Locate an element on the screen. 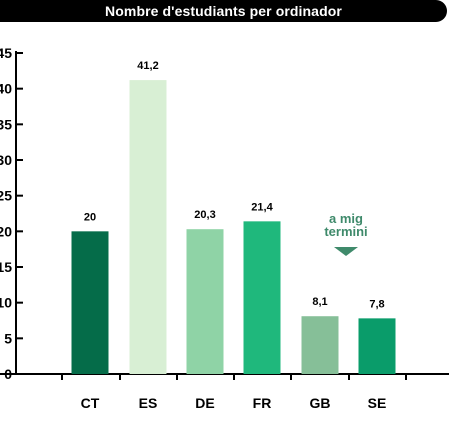 The image size is (450, 427). category-label: SE is located at coordinates (377, 403).